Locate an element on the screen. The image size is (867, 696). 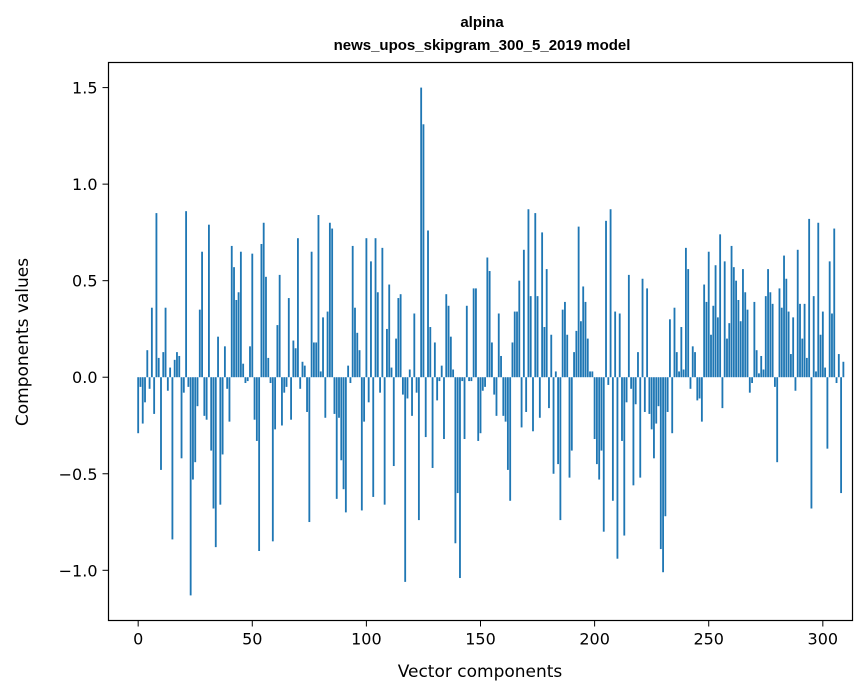
x-tick-label: 100 is located at coordinates (366, 639).